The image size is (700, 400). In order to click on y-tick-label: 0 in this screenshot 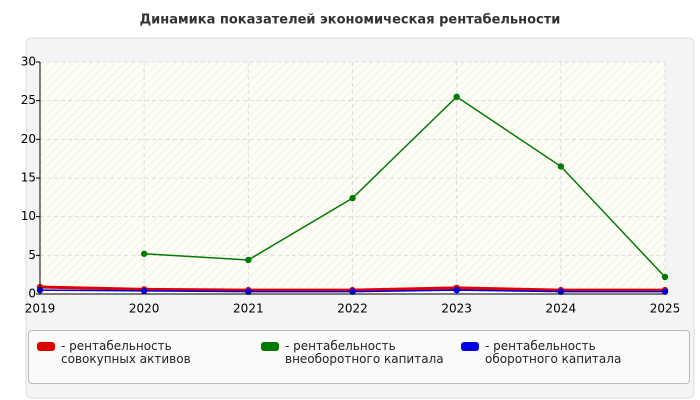, I will do `click(32, 294)`.